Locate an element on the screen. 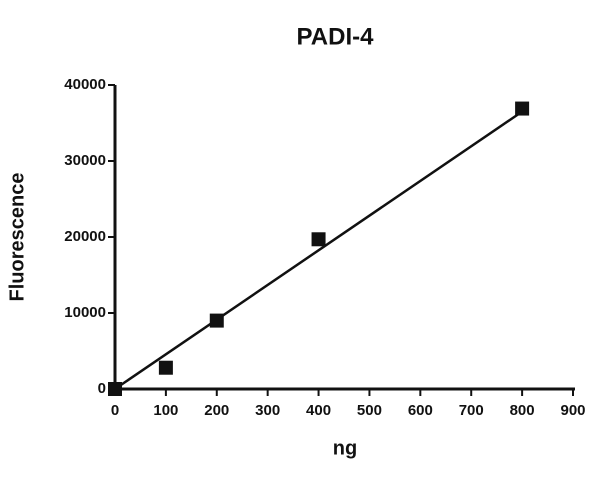 The image size is (606, 480). y-tick-label: 30000 is located at coordinates (85, 160).